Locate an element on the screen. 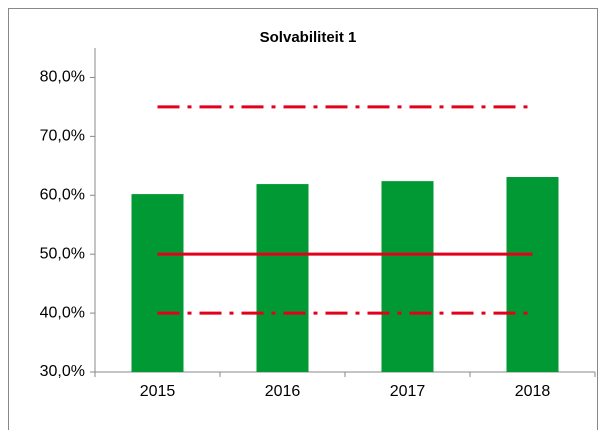 This screenshot has width=606, height=435. y-tick-label: 40,0% is located at coordinates (62, 312).